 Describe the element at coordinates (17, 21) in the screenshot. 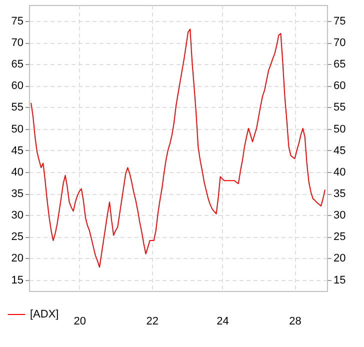

I see `y-tick-label: 75` at that location.